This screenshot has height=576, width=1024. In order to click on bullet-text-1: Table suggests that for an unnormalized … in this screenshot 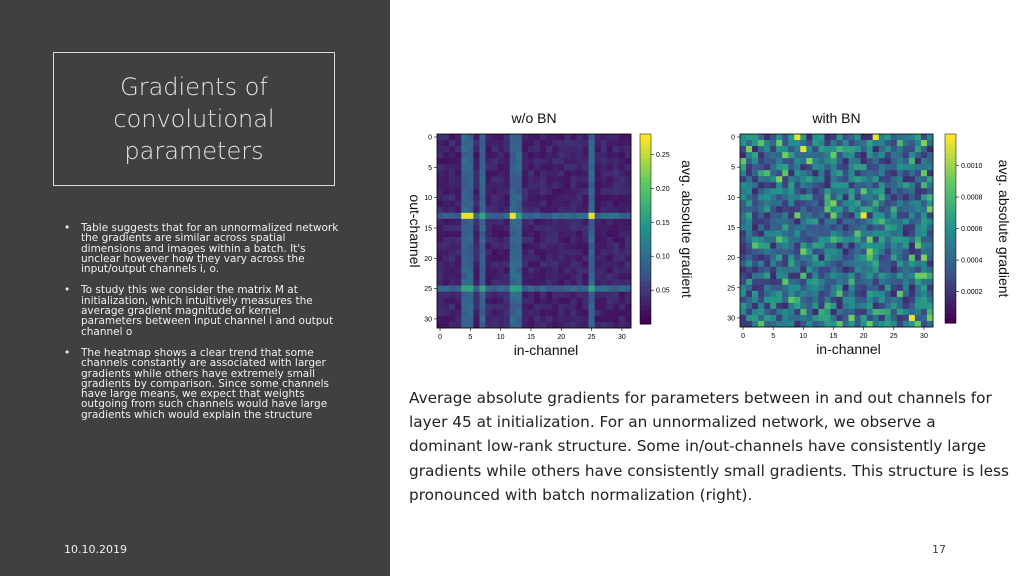, I will do `click(210, 249)`.